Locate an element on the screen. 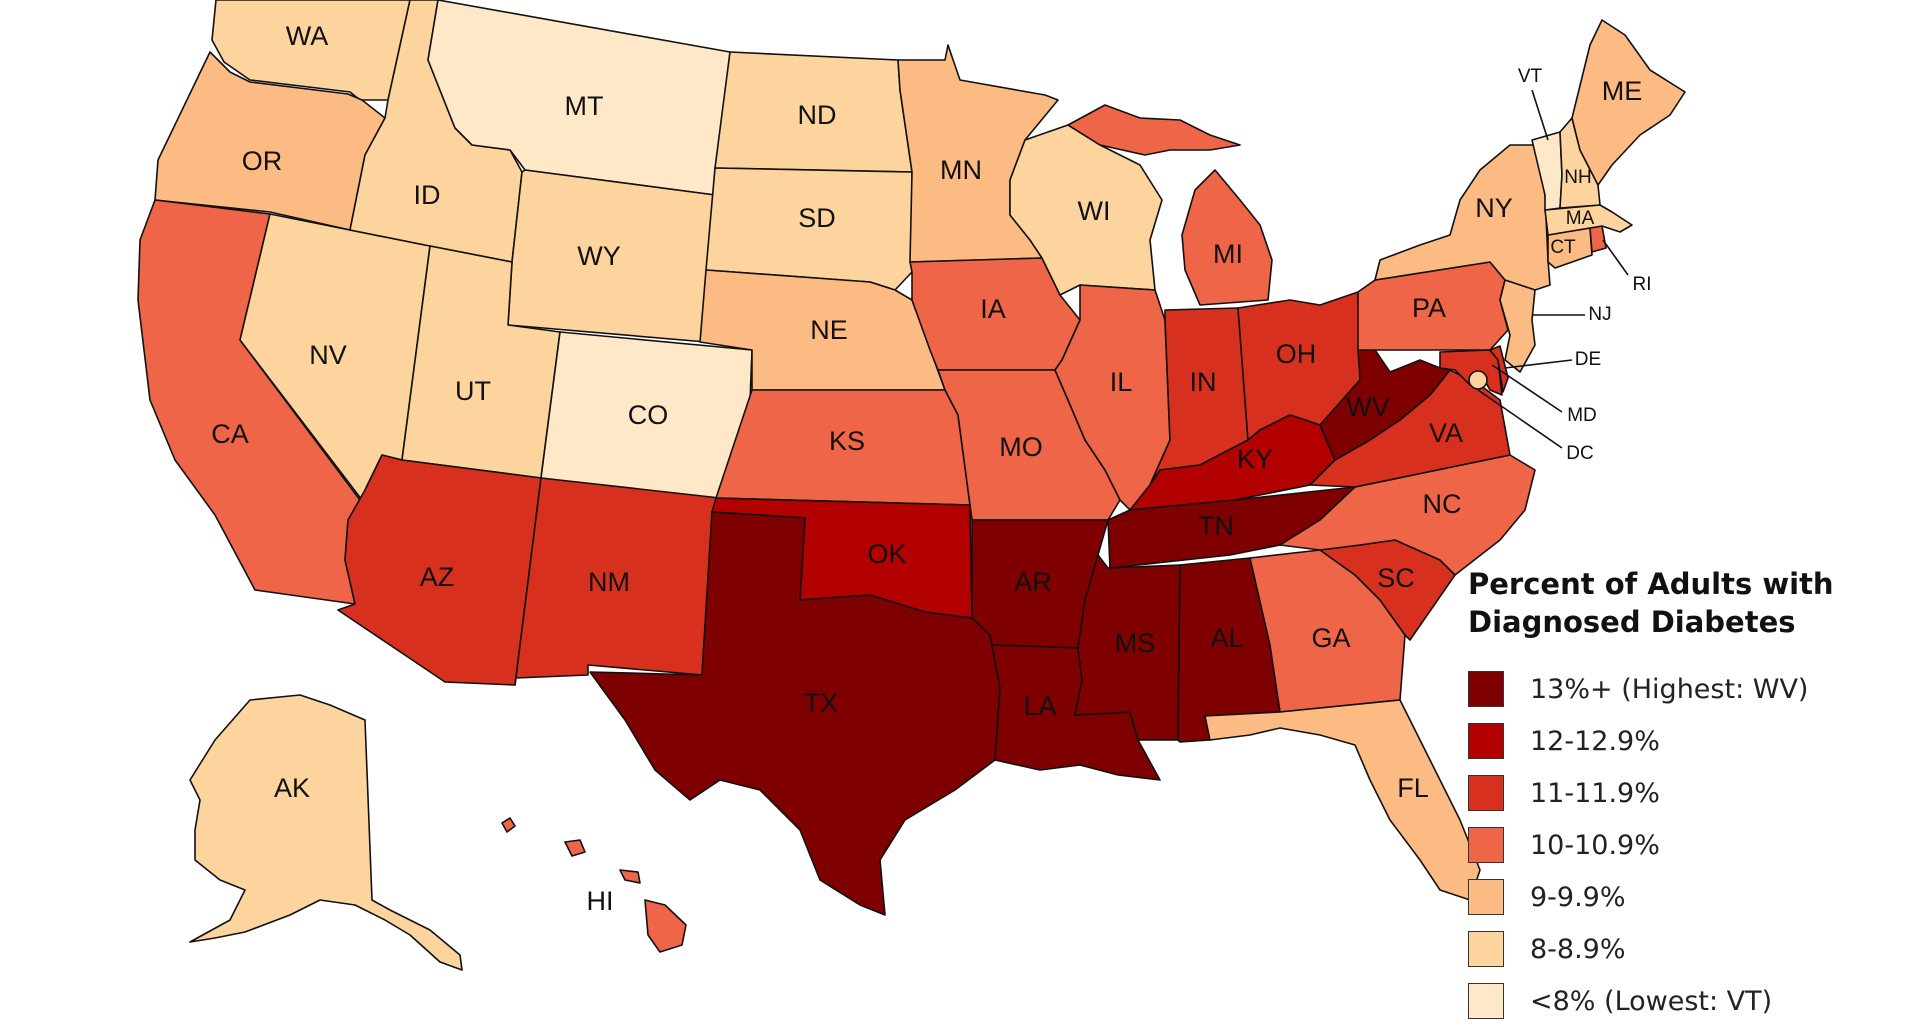  label-KS: KS is located at coordinates (847, 441).